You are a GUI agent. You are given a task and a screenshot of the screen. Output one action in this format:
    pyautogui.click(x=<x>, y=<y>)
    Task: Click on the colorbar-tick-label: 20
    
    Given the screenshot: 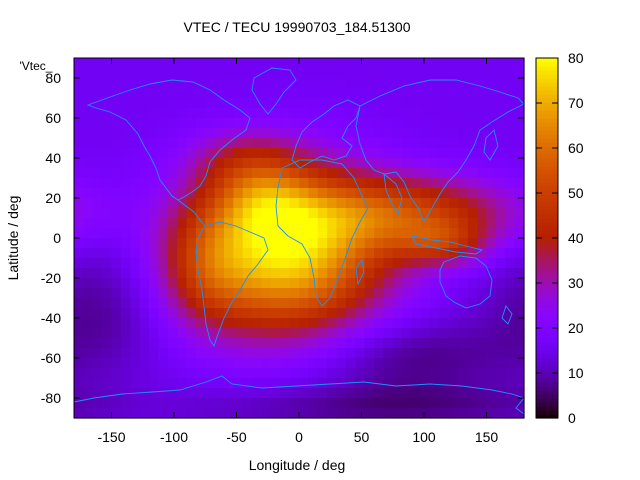 What is the action you would take?
    pyautogui.click(x=576, y=328)
    